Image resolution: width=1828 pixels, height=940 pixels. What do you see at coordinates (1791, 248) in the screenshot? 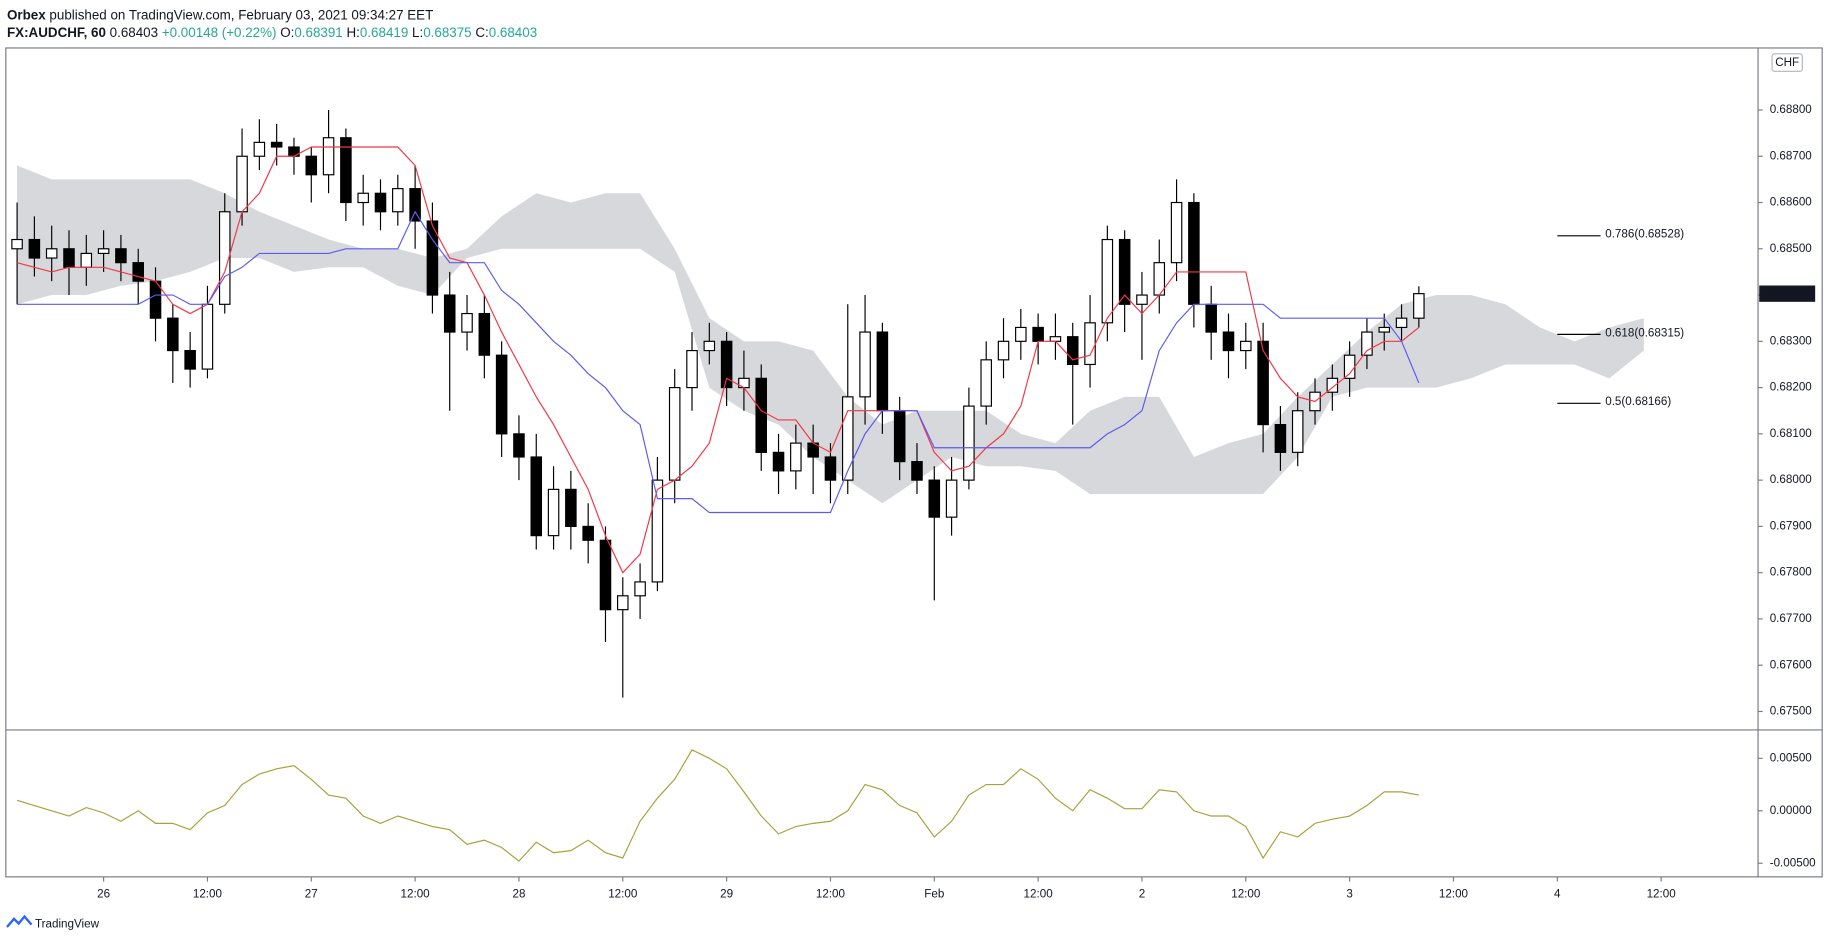
I see `y-tick-label: 0.68500` at bounding box center [1791, 248].